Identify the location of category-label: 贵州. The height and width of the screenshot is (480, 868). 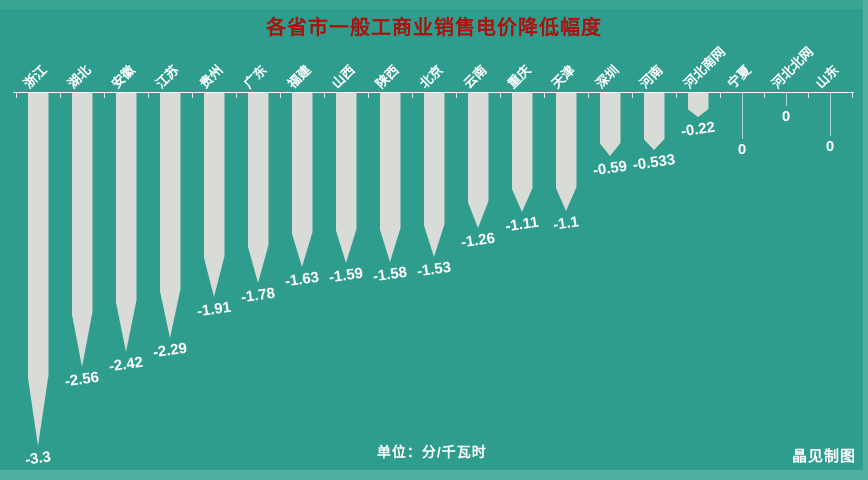
(211, 77).